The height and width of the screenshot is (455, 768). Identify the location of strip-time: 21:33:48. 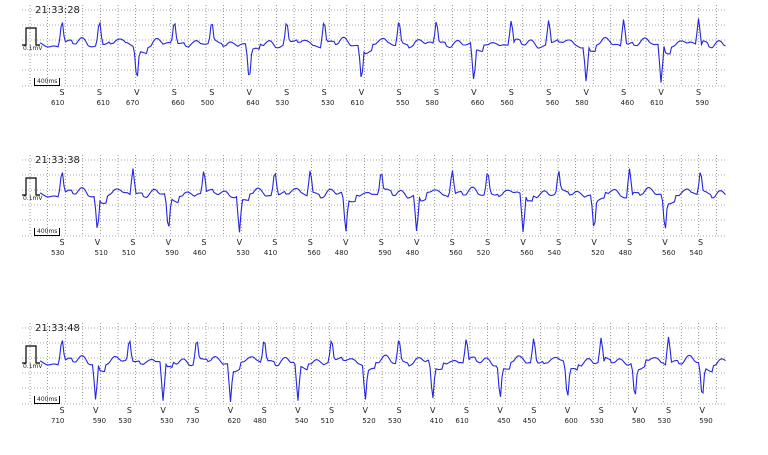
(57, 328).